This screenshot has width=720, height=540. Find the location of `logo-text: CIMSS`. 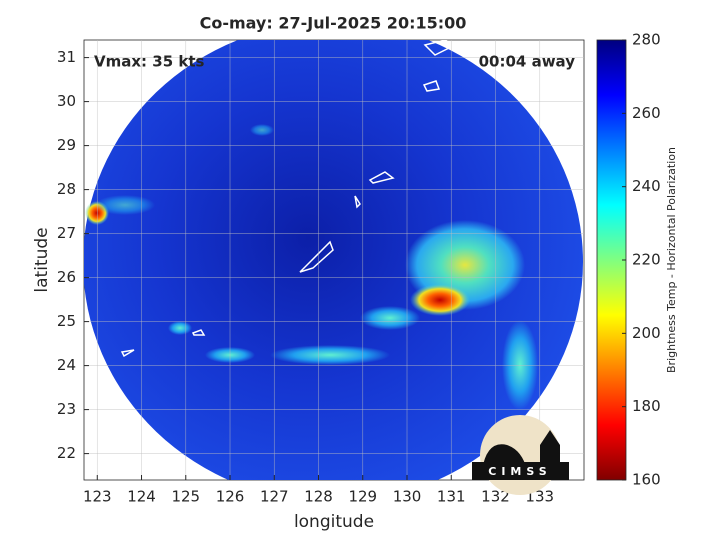

logo-text: CIMSS is located at coordinates (519, 471).